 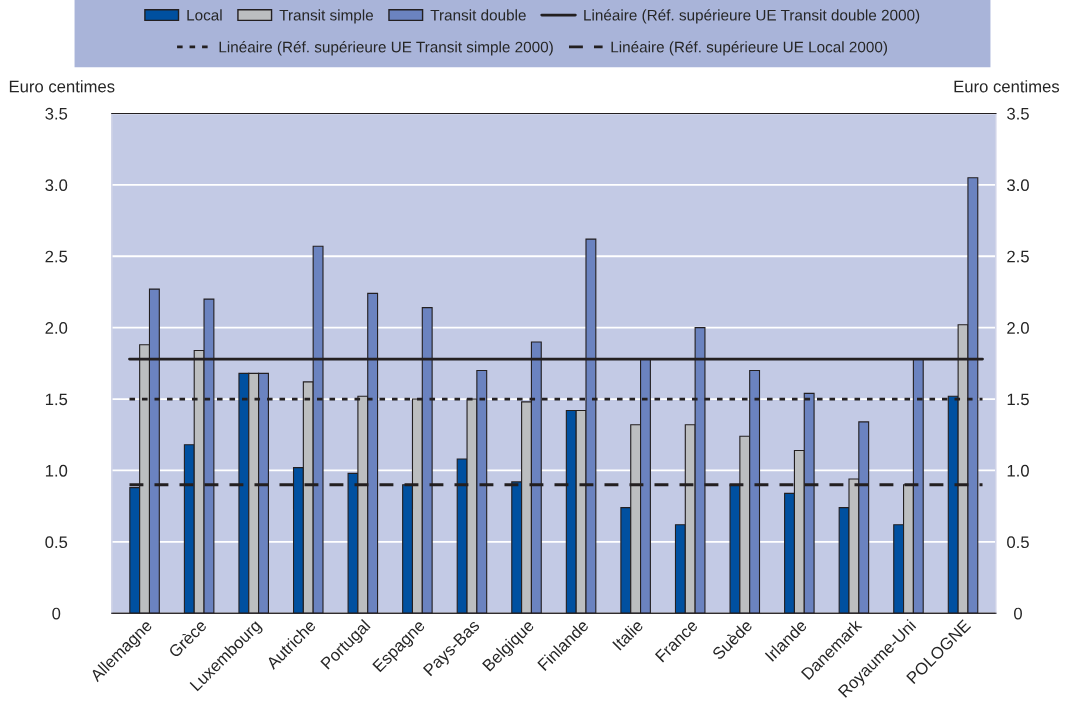 I want to click on y2-axis-title: Euro centimes, so click(x=1007, y=86).